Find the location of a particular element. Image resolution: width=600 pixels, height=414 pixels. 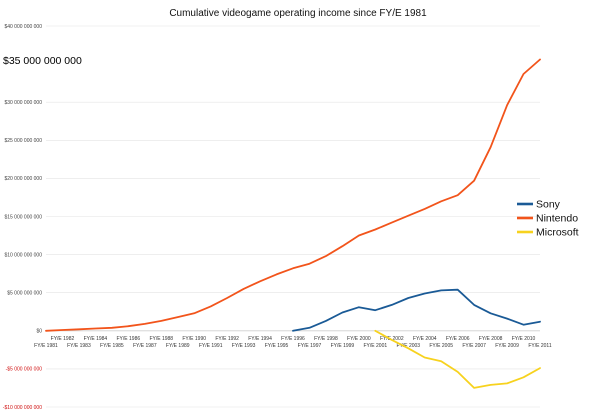

y-tick-label: $15 000 000 000 is located at coordinates (23, 217).